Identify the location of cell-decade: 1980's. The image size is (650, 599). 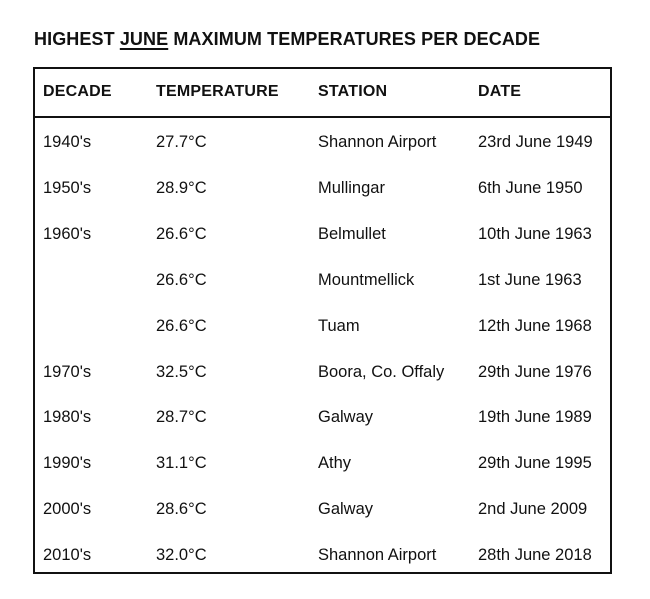
(67, 417).